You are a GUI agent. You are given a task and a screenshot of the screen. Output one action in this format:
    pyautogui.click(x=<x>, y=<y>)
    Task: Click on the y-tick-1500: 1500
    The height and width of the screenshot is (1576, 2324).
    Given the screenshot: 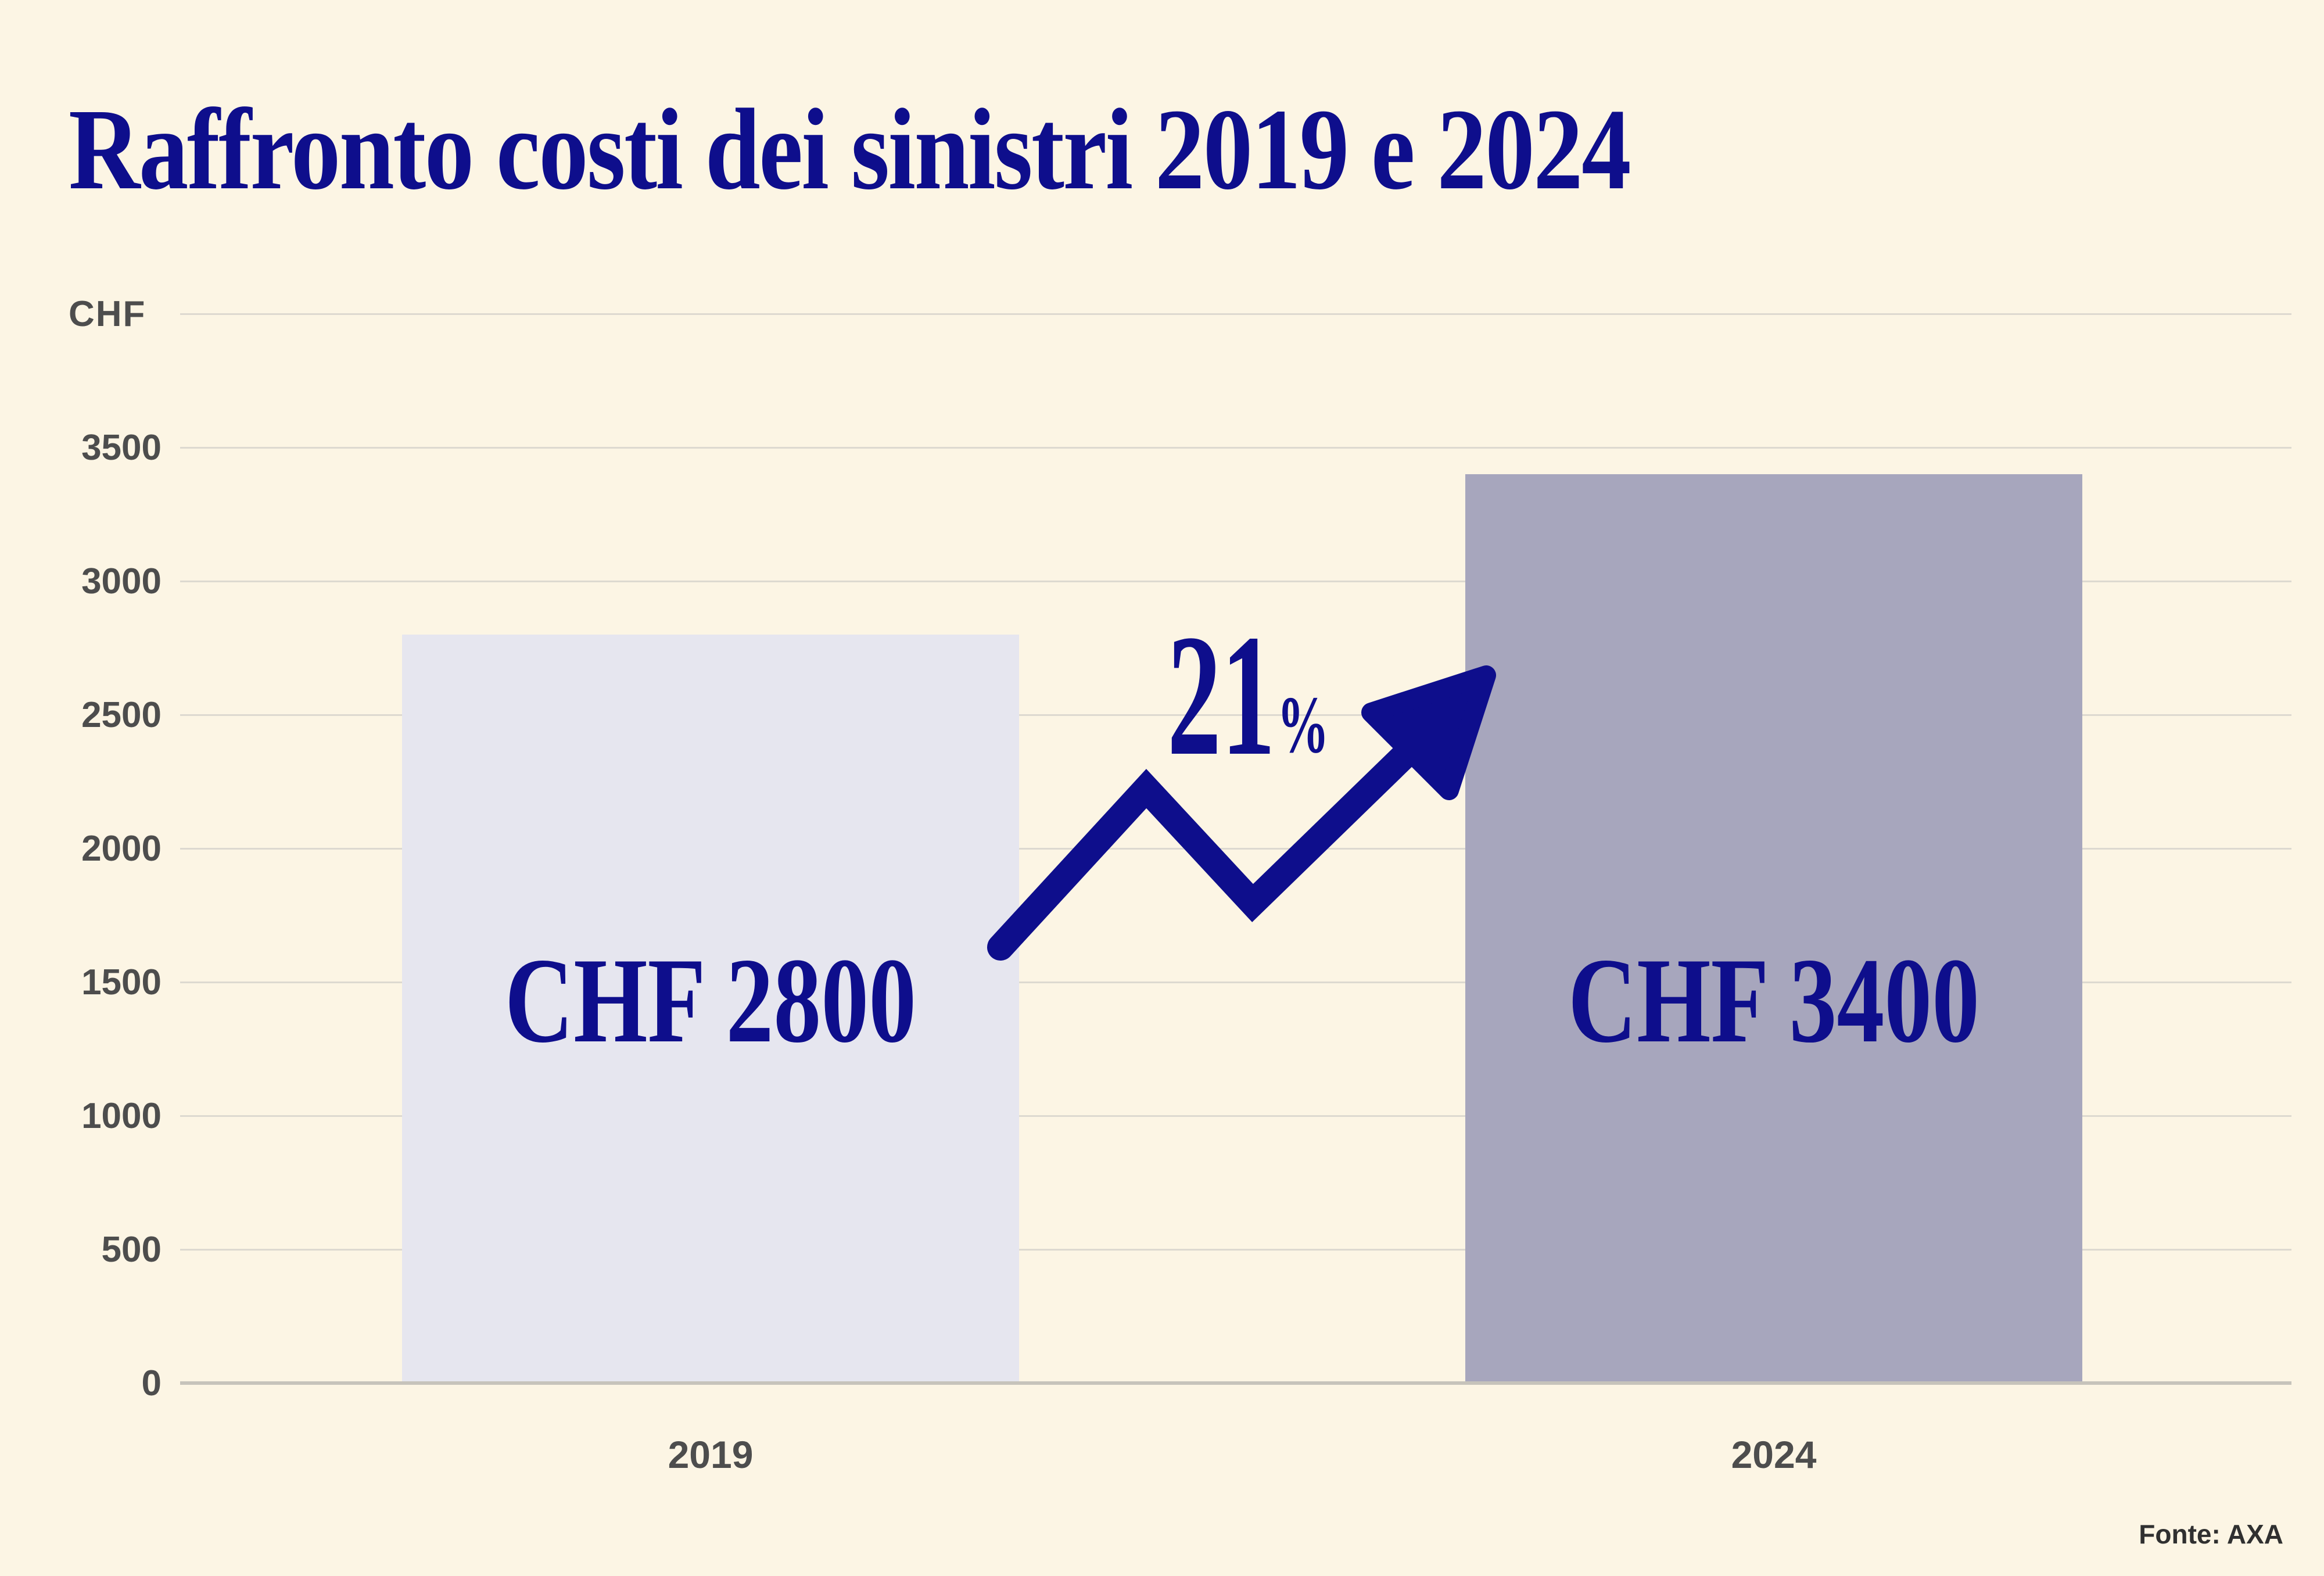 What is the action you would take?
    pyautogui.click(x=121, y=982)
    